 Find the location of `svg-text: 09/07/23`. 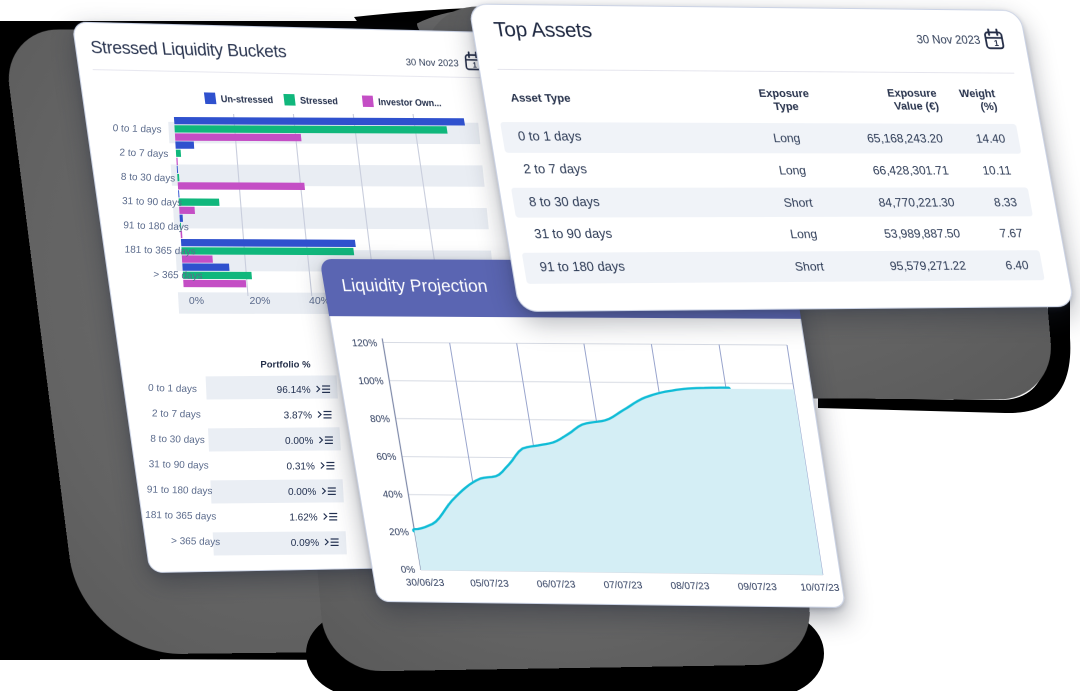

svg-text: 09/07/23 is located at coordinates (757, 587).